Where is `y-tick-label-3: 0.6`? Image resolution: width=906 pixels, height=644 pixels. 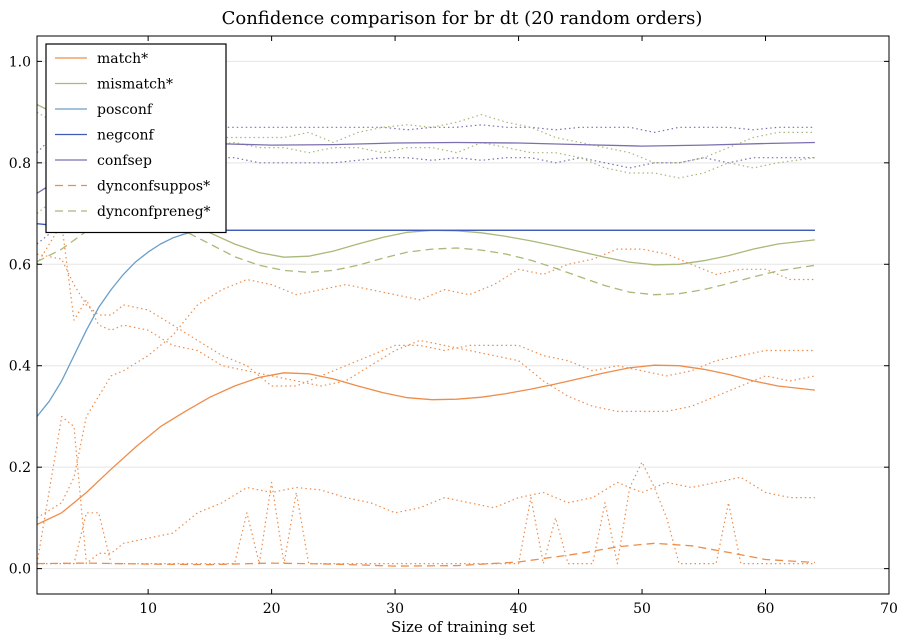 y-tick-label-3: 0.6 is located at coordinates (20, 265).